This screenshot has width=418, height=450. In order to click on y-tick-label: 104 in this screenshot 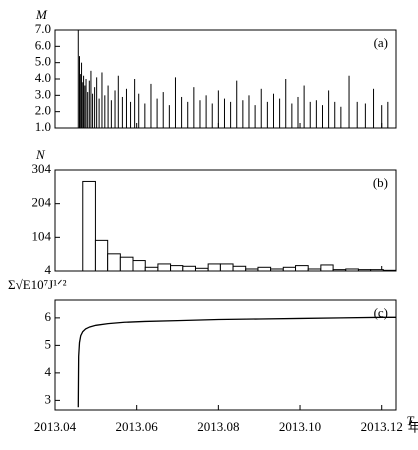, I will do `click(42, 235)`.